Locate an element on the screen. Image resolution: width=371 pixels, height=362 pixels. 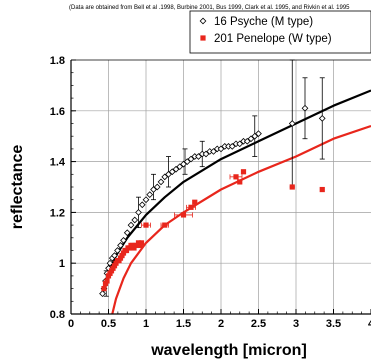
legend-box is located at coordinates (280, 32).